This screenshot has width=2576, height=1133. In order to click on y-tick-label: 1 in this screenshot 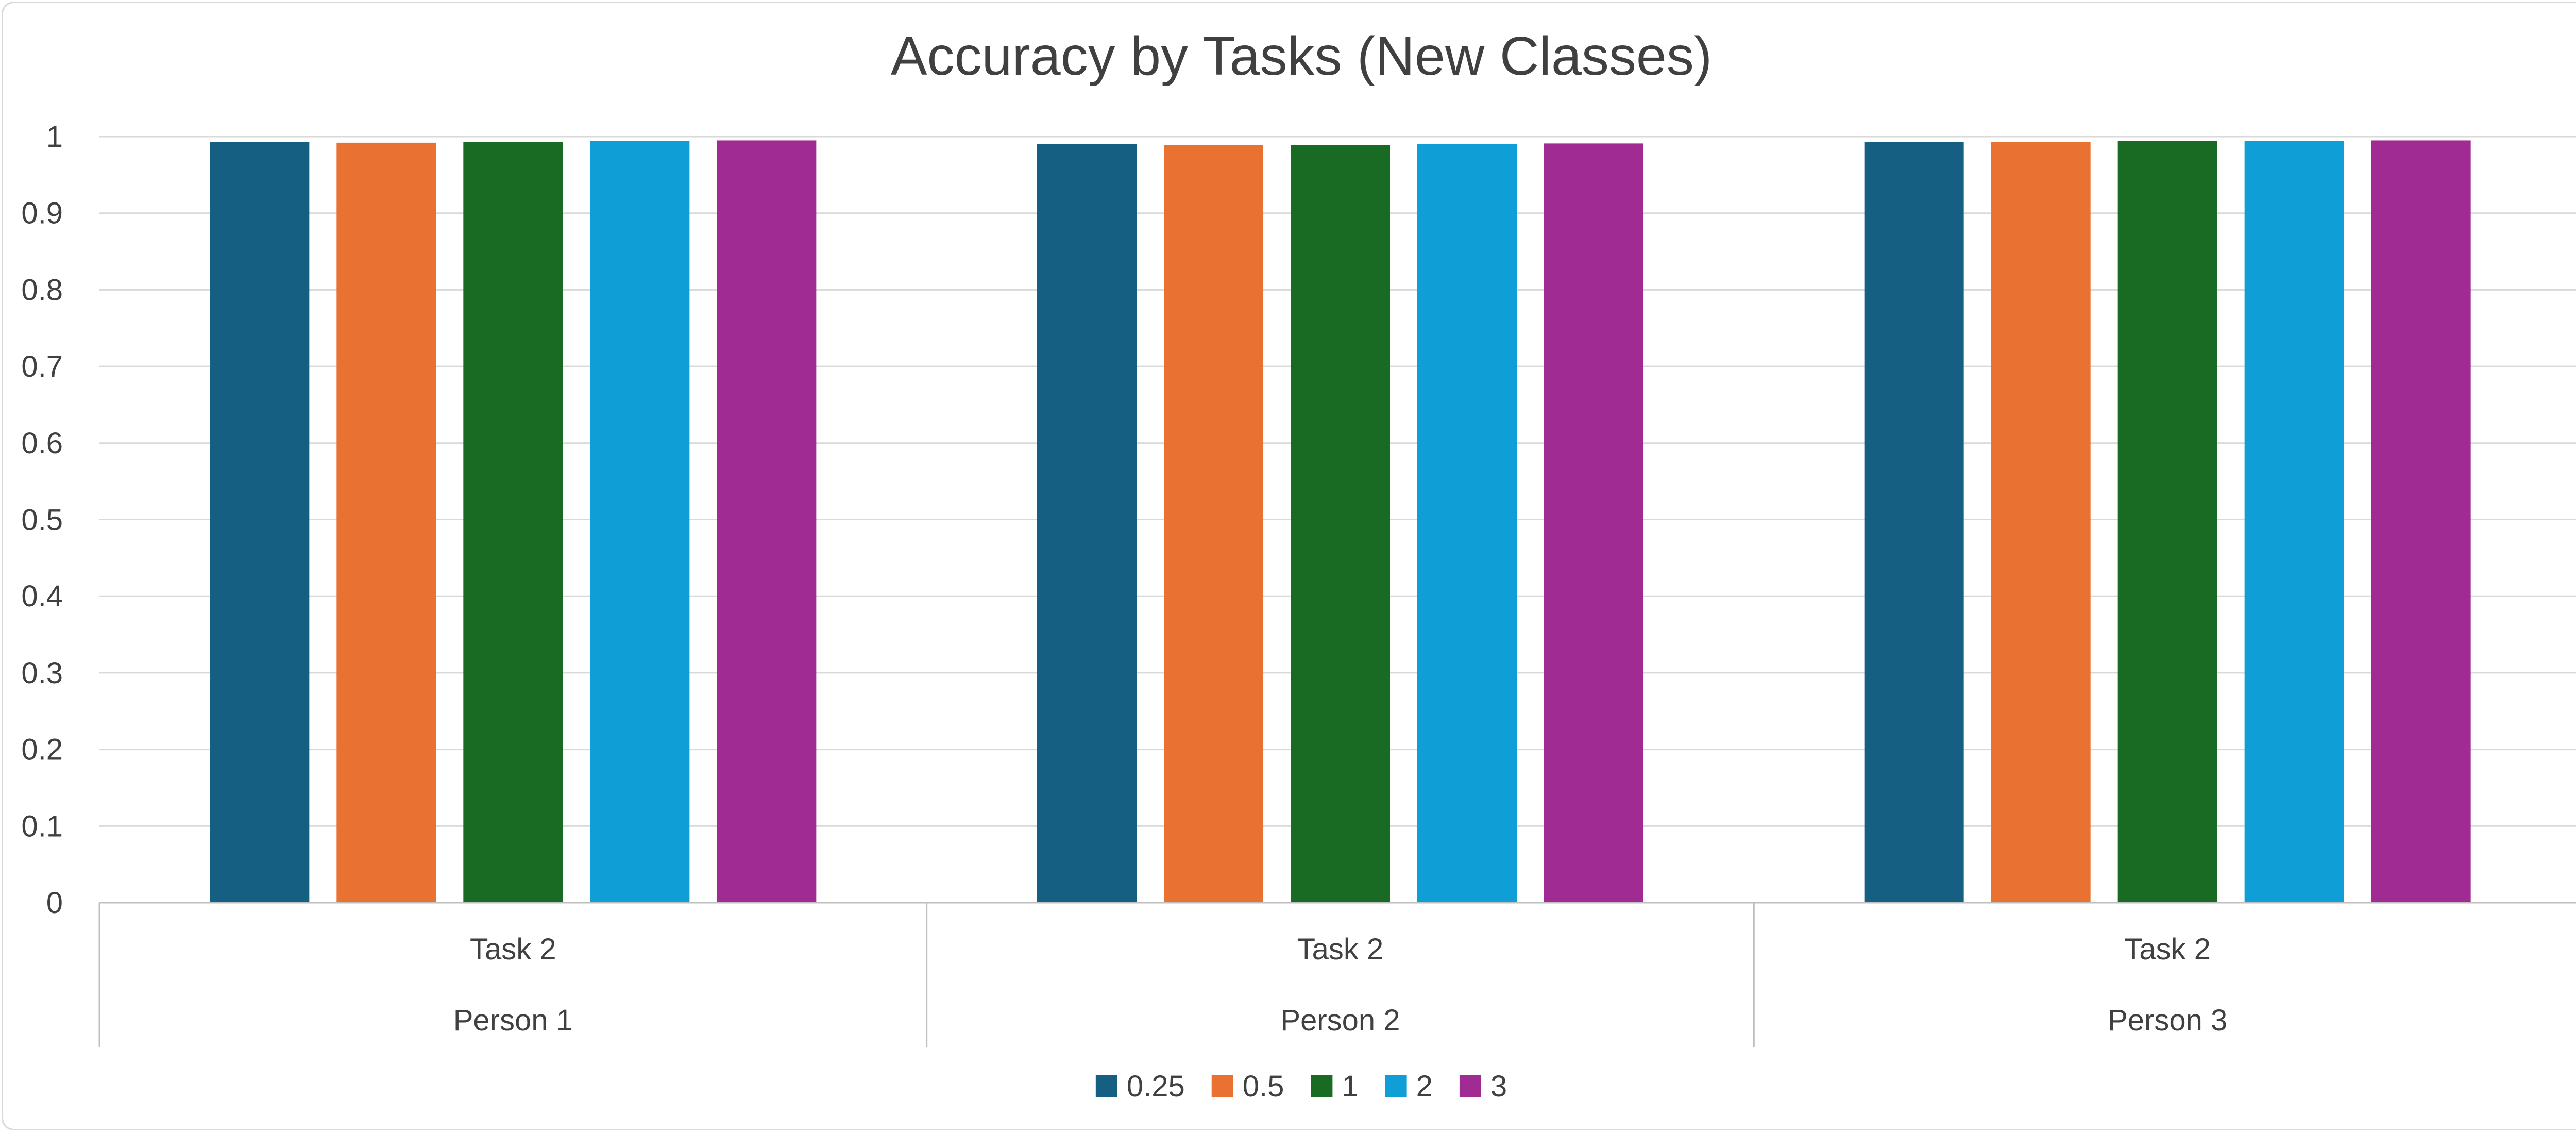, I will do `click(54, 137)`.